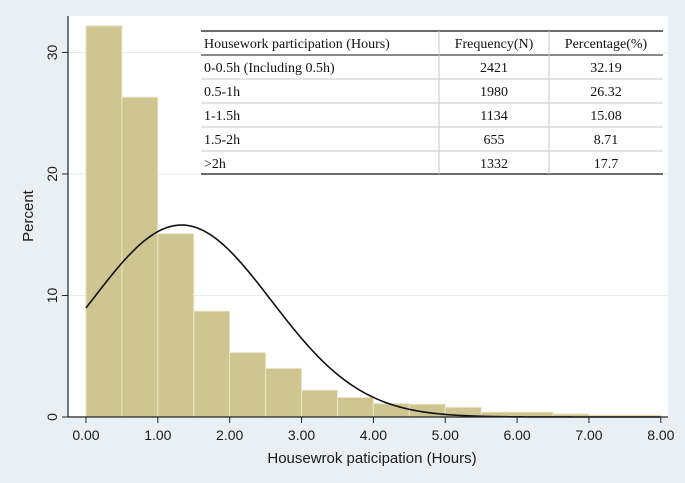 This screenshot has width=685, height=483. Describe the element at coordinates (85, 435) in the screenshot. I see `x-tick-label: 0.00` at that location.